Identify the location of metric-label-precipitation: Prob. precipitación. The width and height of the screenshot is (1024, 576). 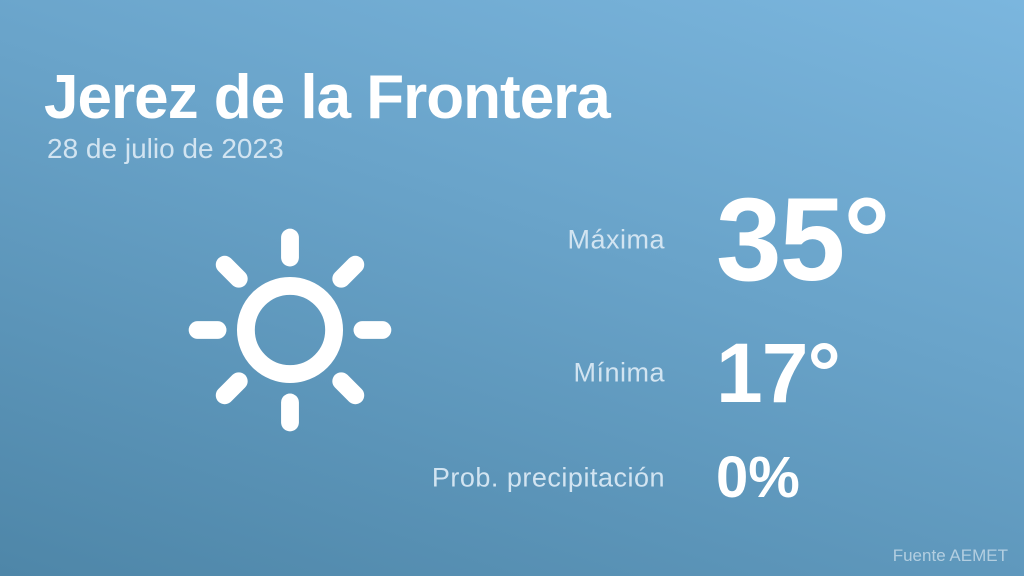
(548, 477).